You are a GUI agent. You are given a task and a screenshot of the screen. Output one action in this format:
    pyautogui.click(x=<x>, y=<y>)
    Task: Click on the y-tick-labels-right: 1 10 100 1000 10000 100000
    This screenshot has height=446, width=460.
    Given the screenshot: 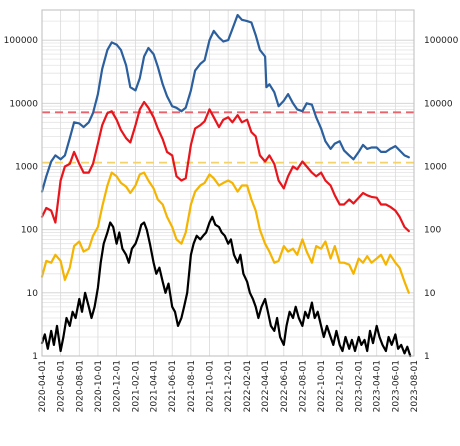 What is the action you would take?
    pyautogui.click(x=441, y=199)
    